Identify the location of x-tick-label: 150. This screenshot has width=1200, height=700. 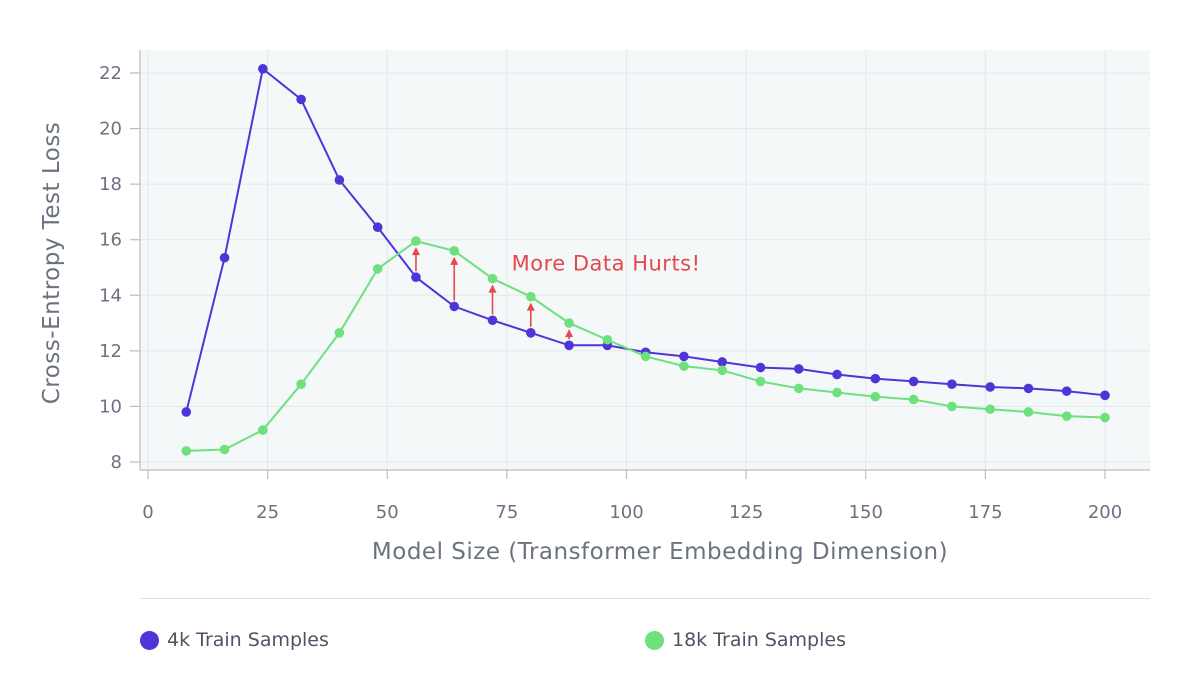
(866, 512).